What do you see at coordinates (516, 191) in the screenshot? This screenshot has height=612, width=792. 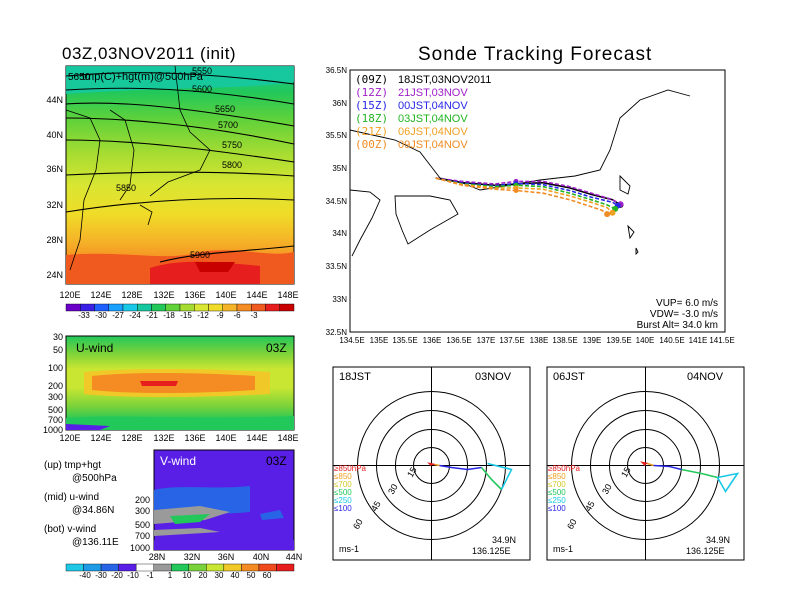 I see `track-point` at bounding box center [516, 191].